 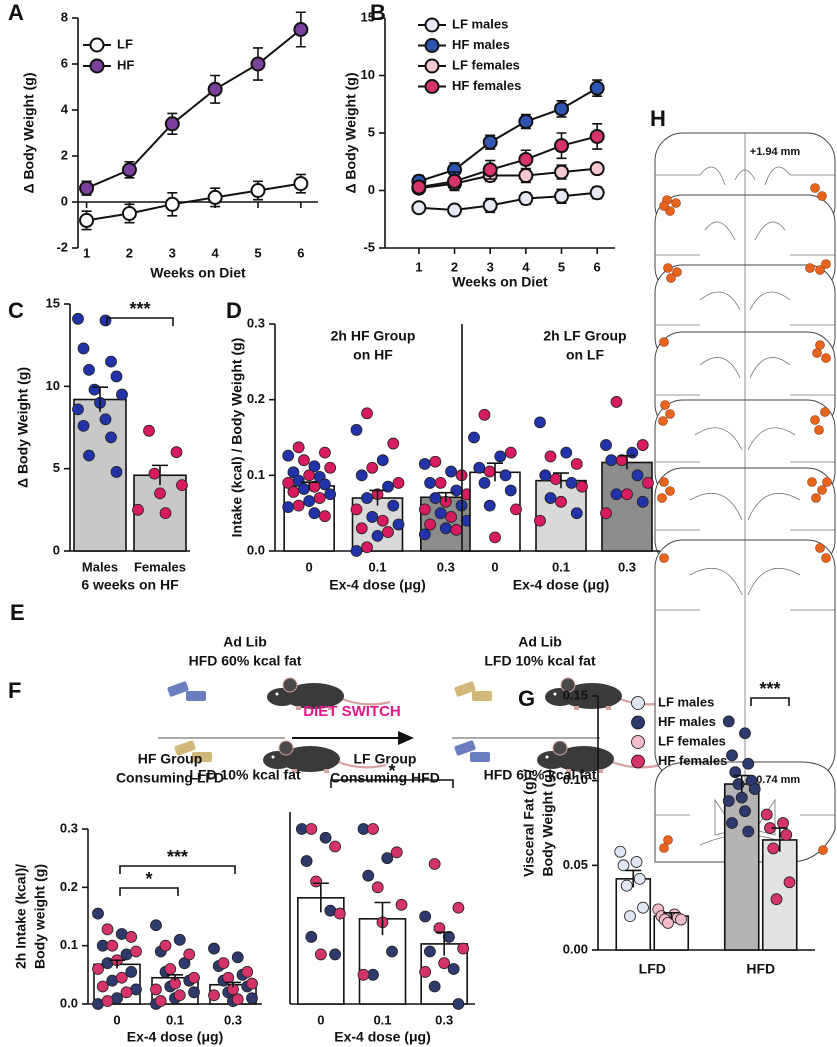 I want to click on panel-letter: H, so click(x=658, y=118).